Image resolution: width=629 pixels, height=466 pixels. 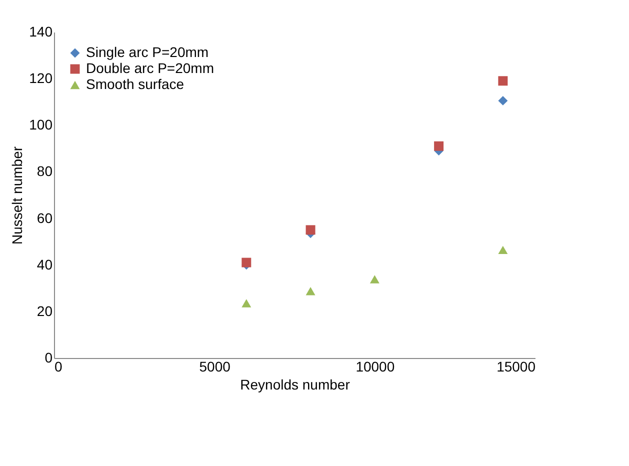 I want to click on legend-label: Double arc P=20mm, so click(x=150, y=68).